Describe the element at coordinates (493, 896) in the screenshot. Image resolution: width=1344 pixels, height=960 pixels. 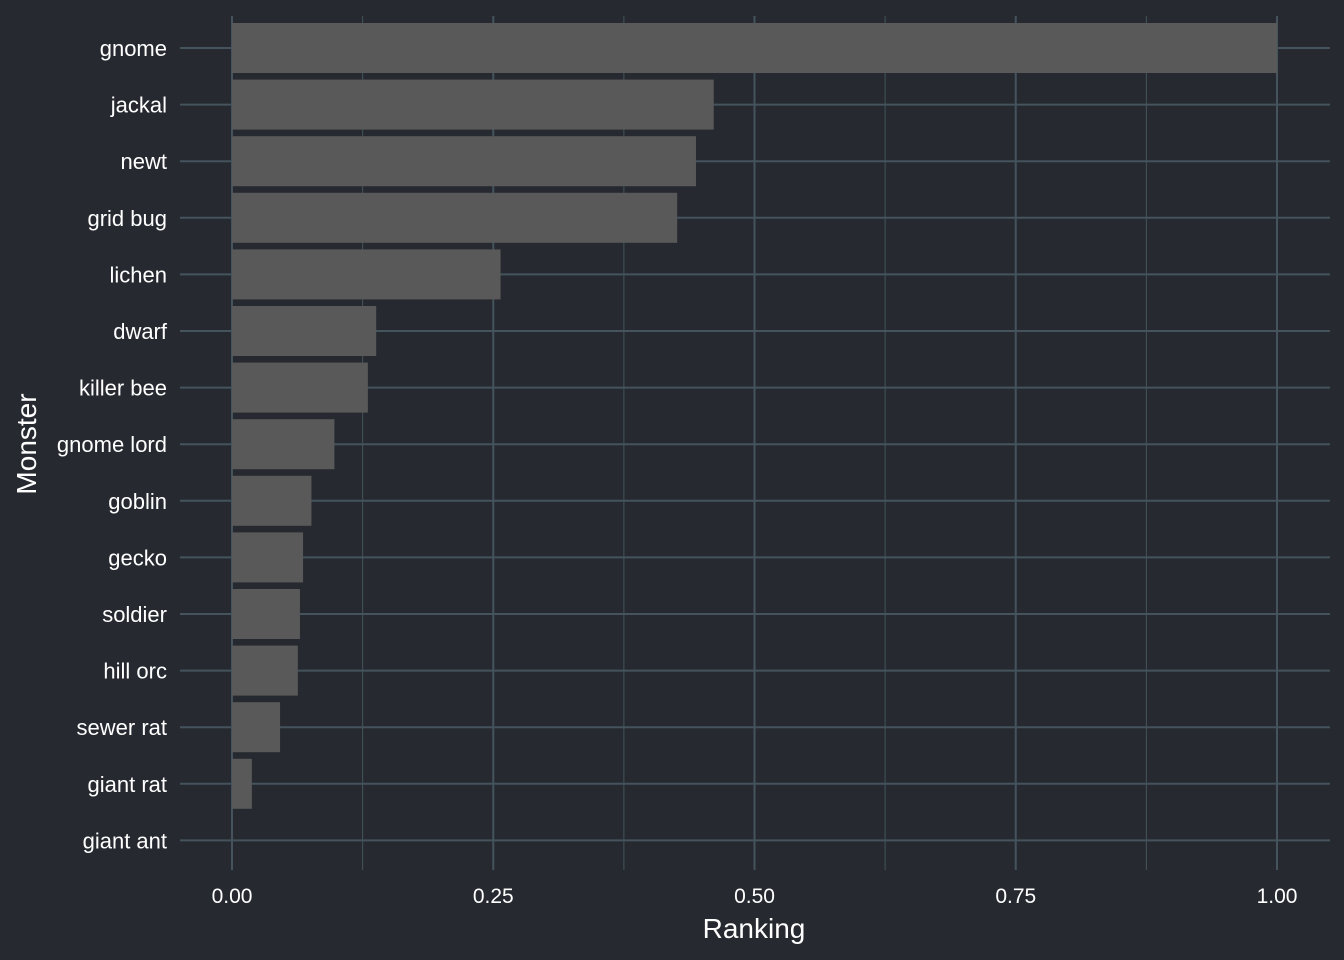
I see `x-tick-label: 0.25` at that location.